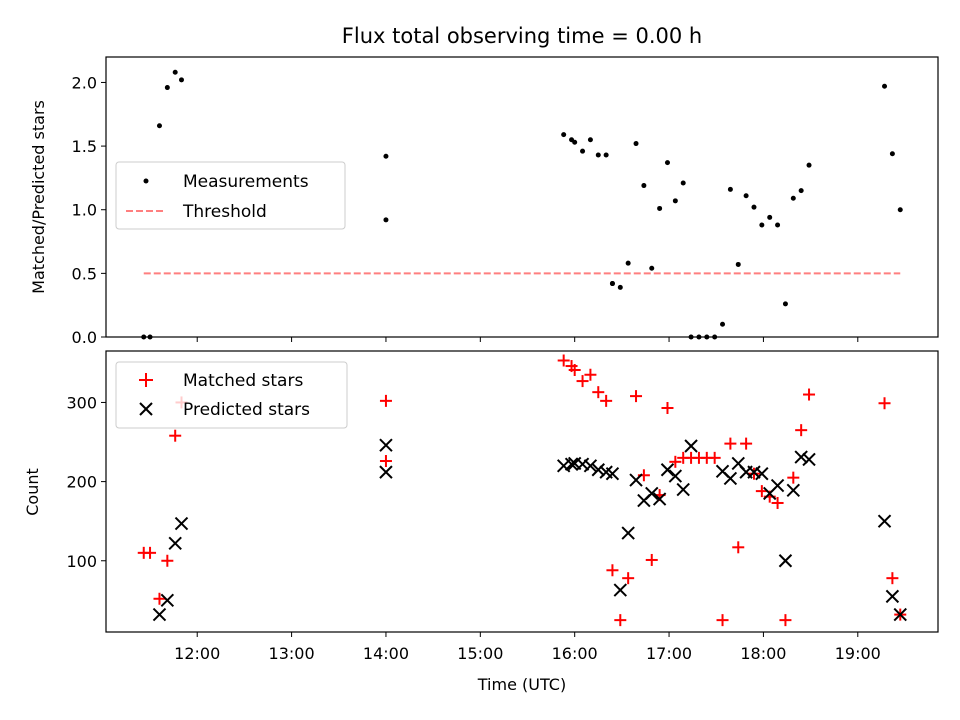  I want to click on count-xtick-label: 19:00, so click(858, 653).